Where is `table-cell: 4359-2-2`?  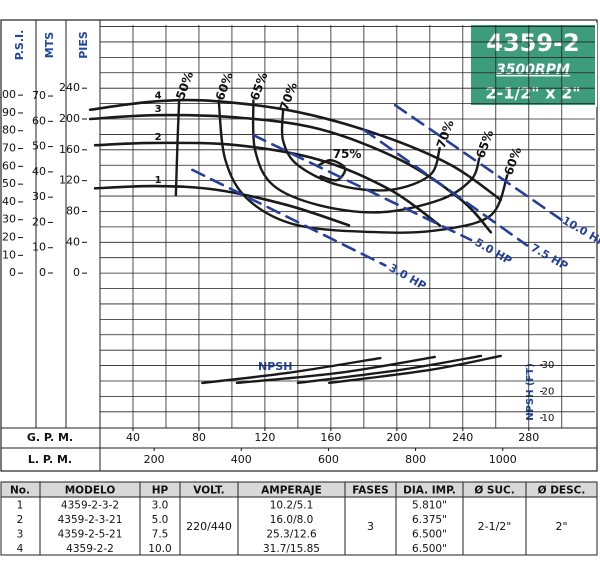
table-cell: 4359-2-2 is located at coordinates (90, 549).